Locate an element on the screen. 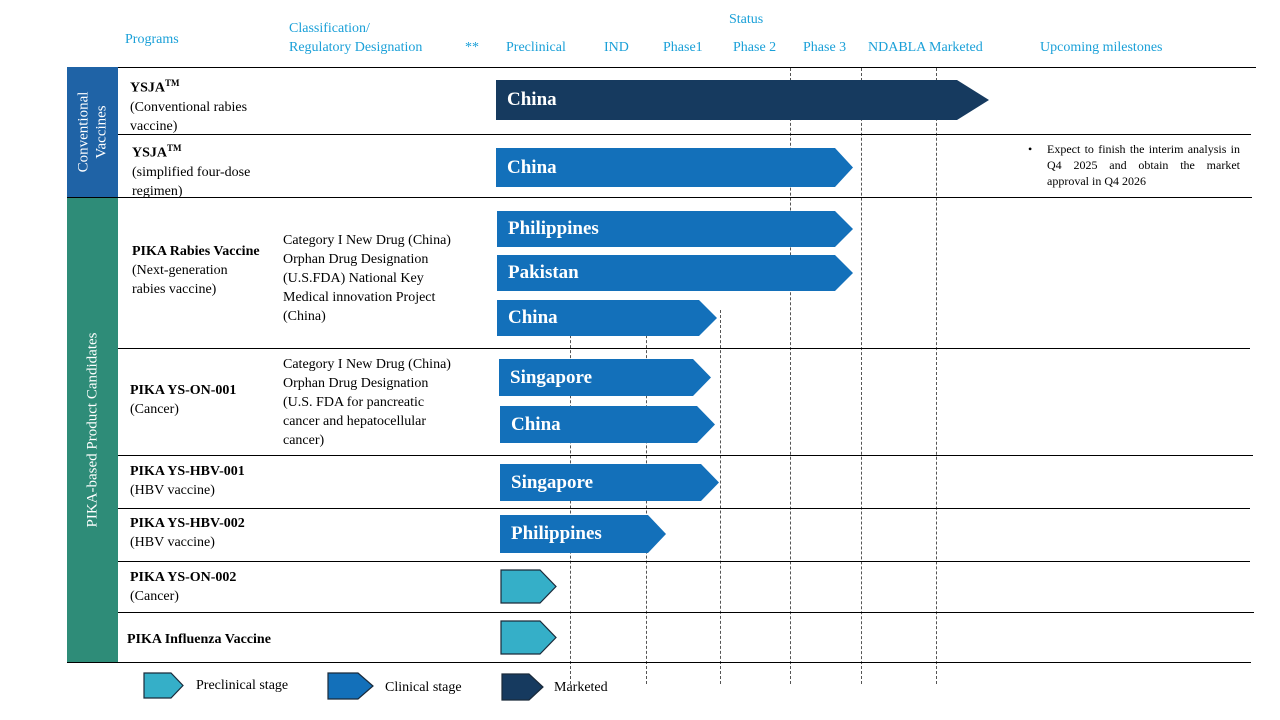 The image size is (1280, 720). header-status: Status is located at coordinates (746, 19).